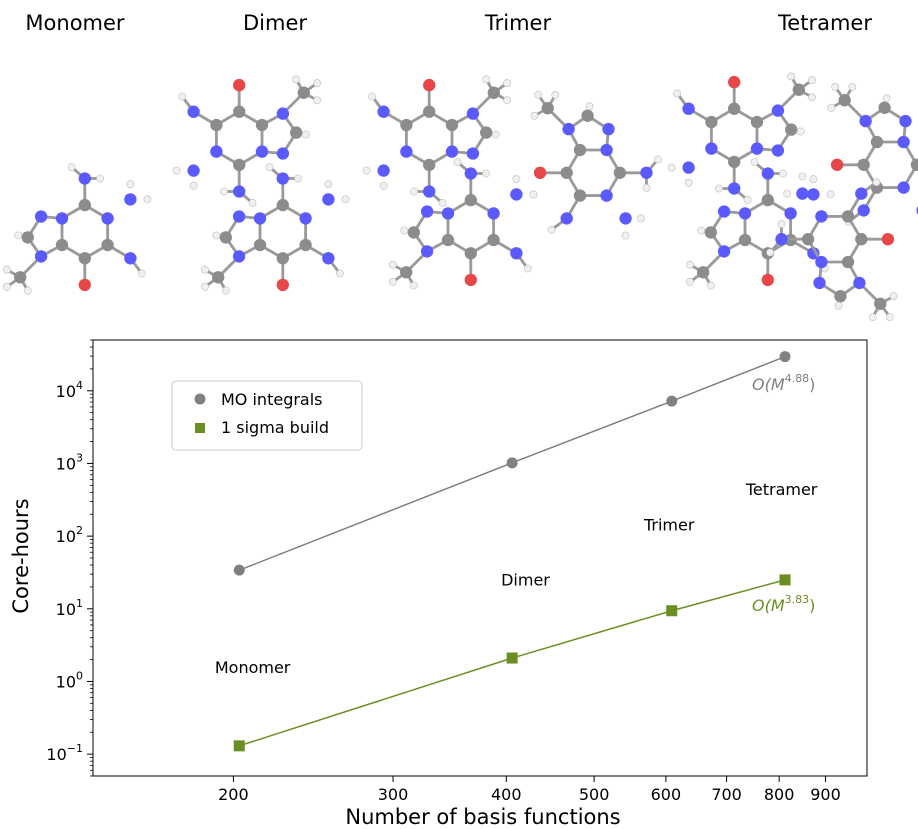 The image size is (918, 829). Describe the element at coordinates (267, 415) in the screenshot. I see `legend: MO integrals 1 sigma build` at that location.